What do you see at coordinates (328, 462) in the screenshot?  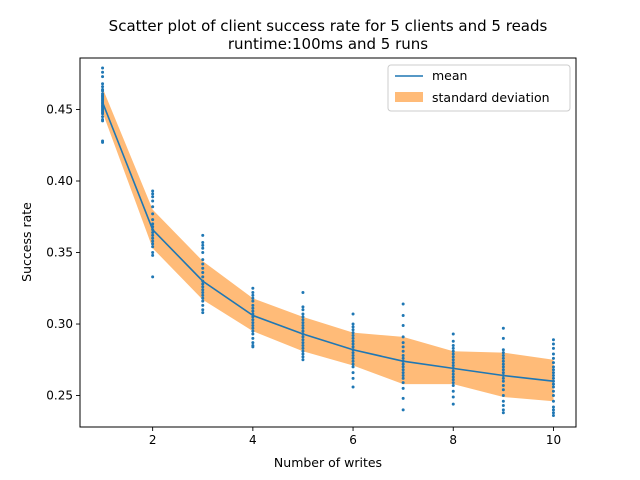 I see `x-axis-label: Number of writes` at bounding box center [328, 462].